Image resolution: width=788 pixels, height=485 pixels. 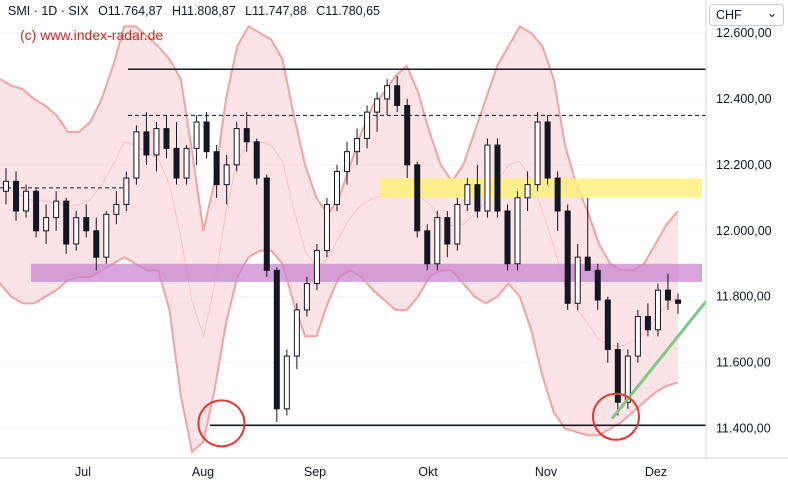 I want to click on low-value: L11.747,88, so click(x=276, y=11).